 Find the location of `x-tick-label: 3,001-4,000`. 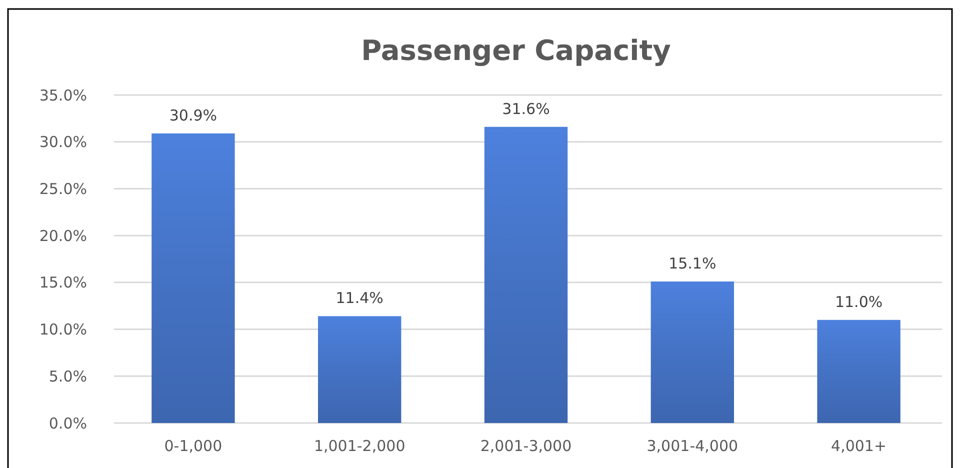

x-tick-label: 3,001-4,000 is located at coordinates (692, 446).